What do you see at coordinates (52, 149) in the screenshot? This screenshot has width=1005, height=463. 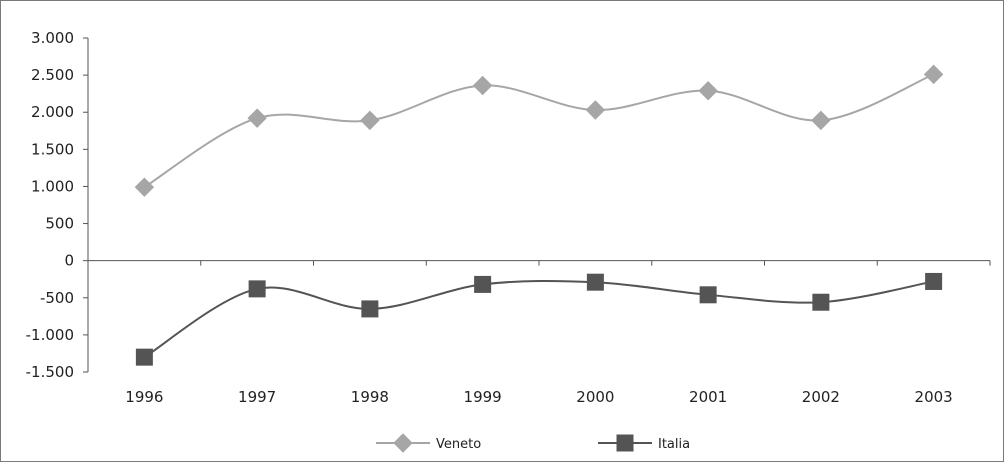 I see `y-tick-label: 1.500` at bounding box center [52, 149].